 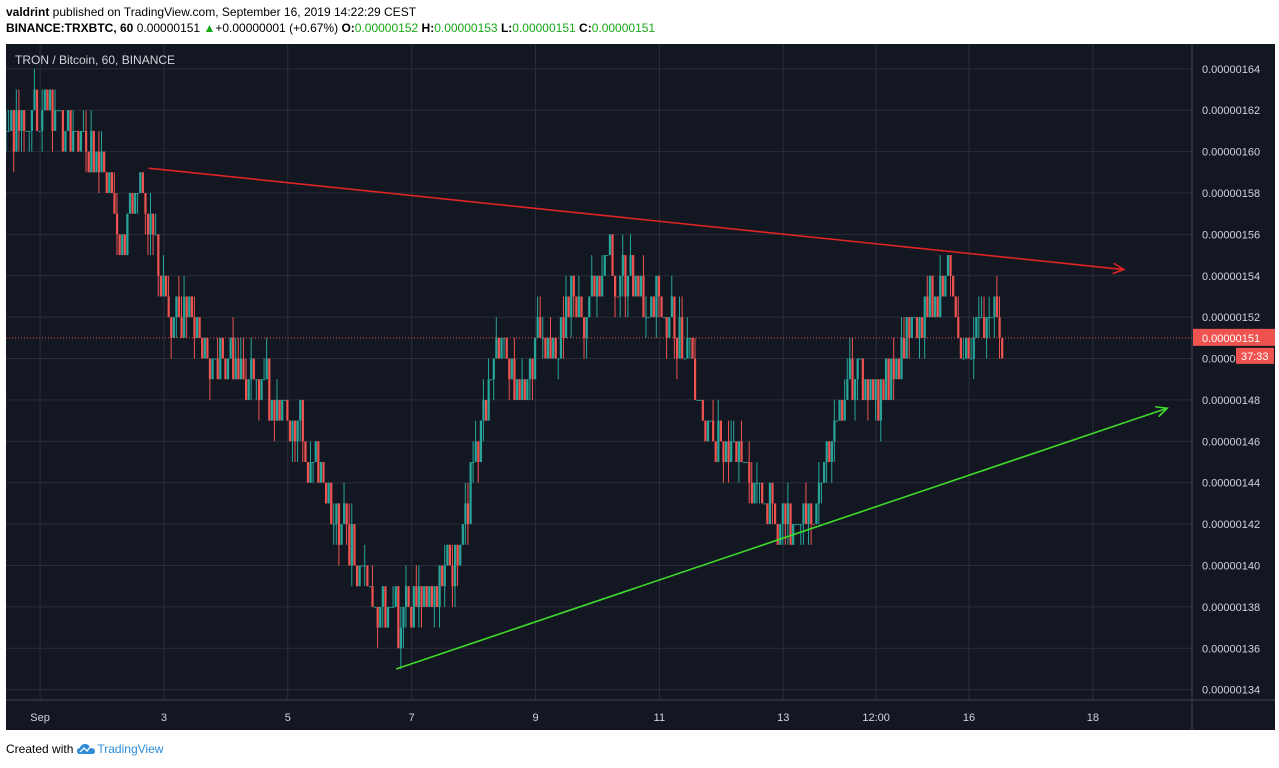 I want to click on x-tick-label: 5, so click(x=288, y=718).